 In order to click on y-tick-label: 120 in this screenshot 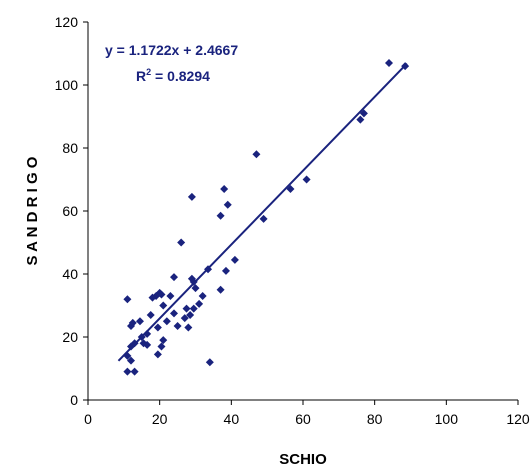, I will do `click(67, 22)`.